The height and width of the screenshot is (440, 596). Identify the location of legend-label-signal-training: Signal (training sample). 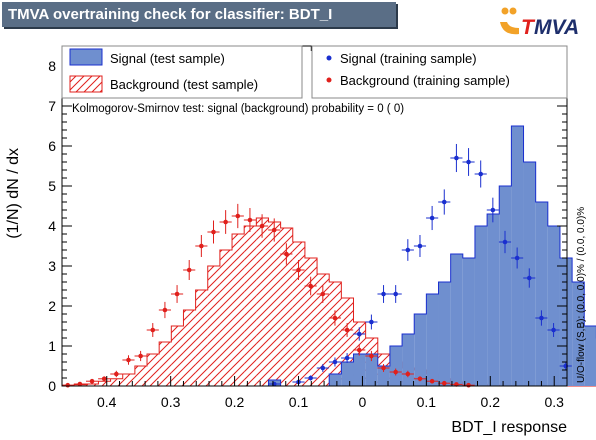
(408, 58).